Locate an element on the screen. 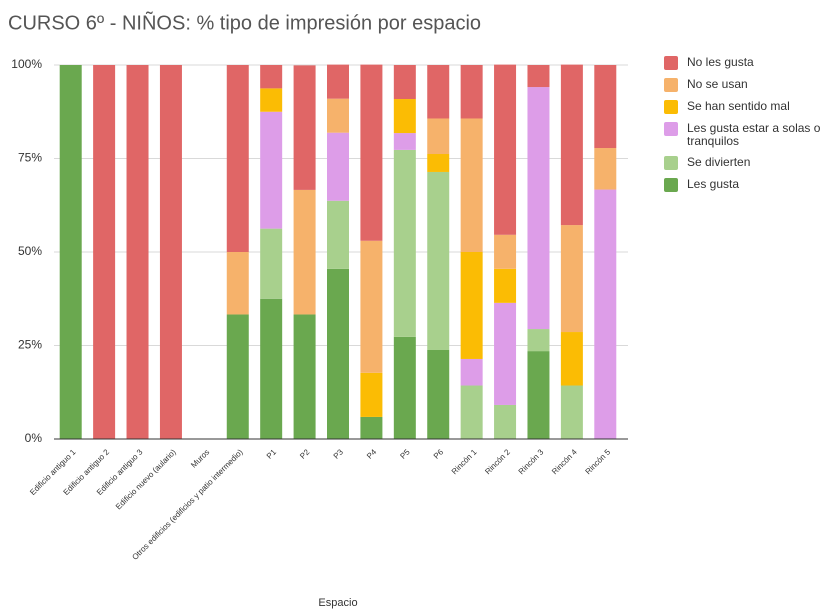 This screenshot has height=609, width=831. legend-label: No les gusta is located at coordinates (720, 62).